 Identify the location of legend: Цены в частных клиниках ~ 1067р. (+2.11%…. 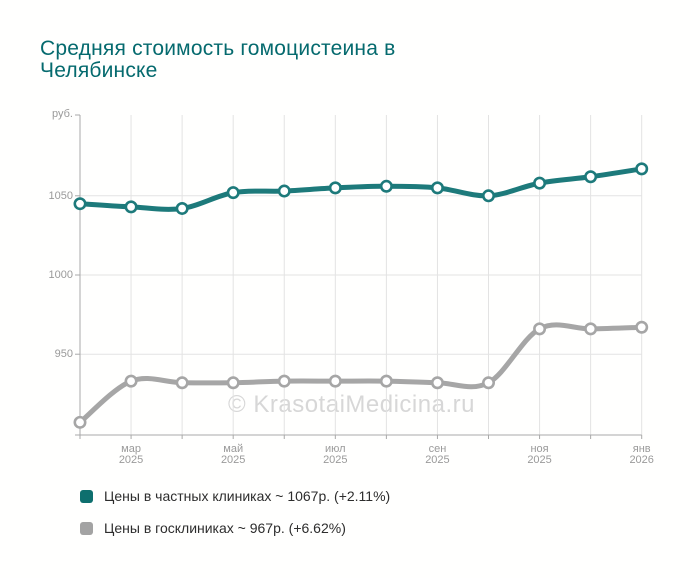
(235, 520).